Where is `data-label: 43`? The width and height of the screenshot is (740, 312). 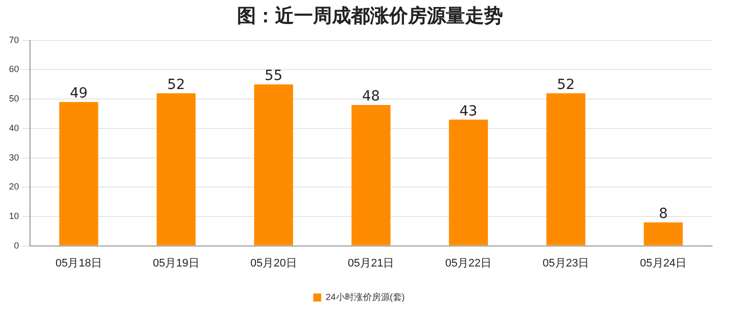 data-label: 43 is located at coordinates (469, 111).